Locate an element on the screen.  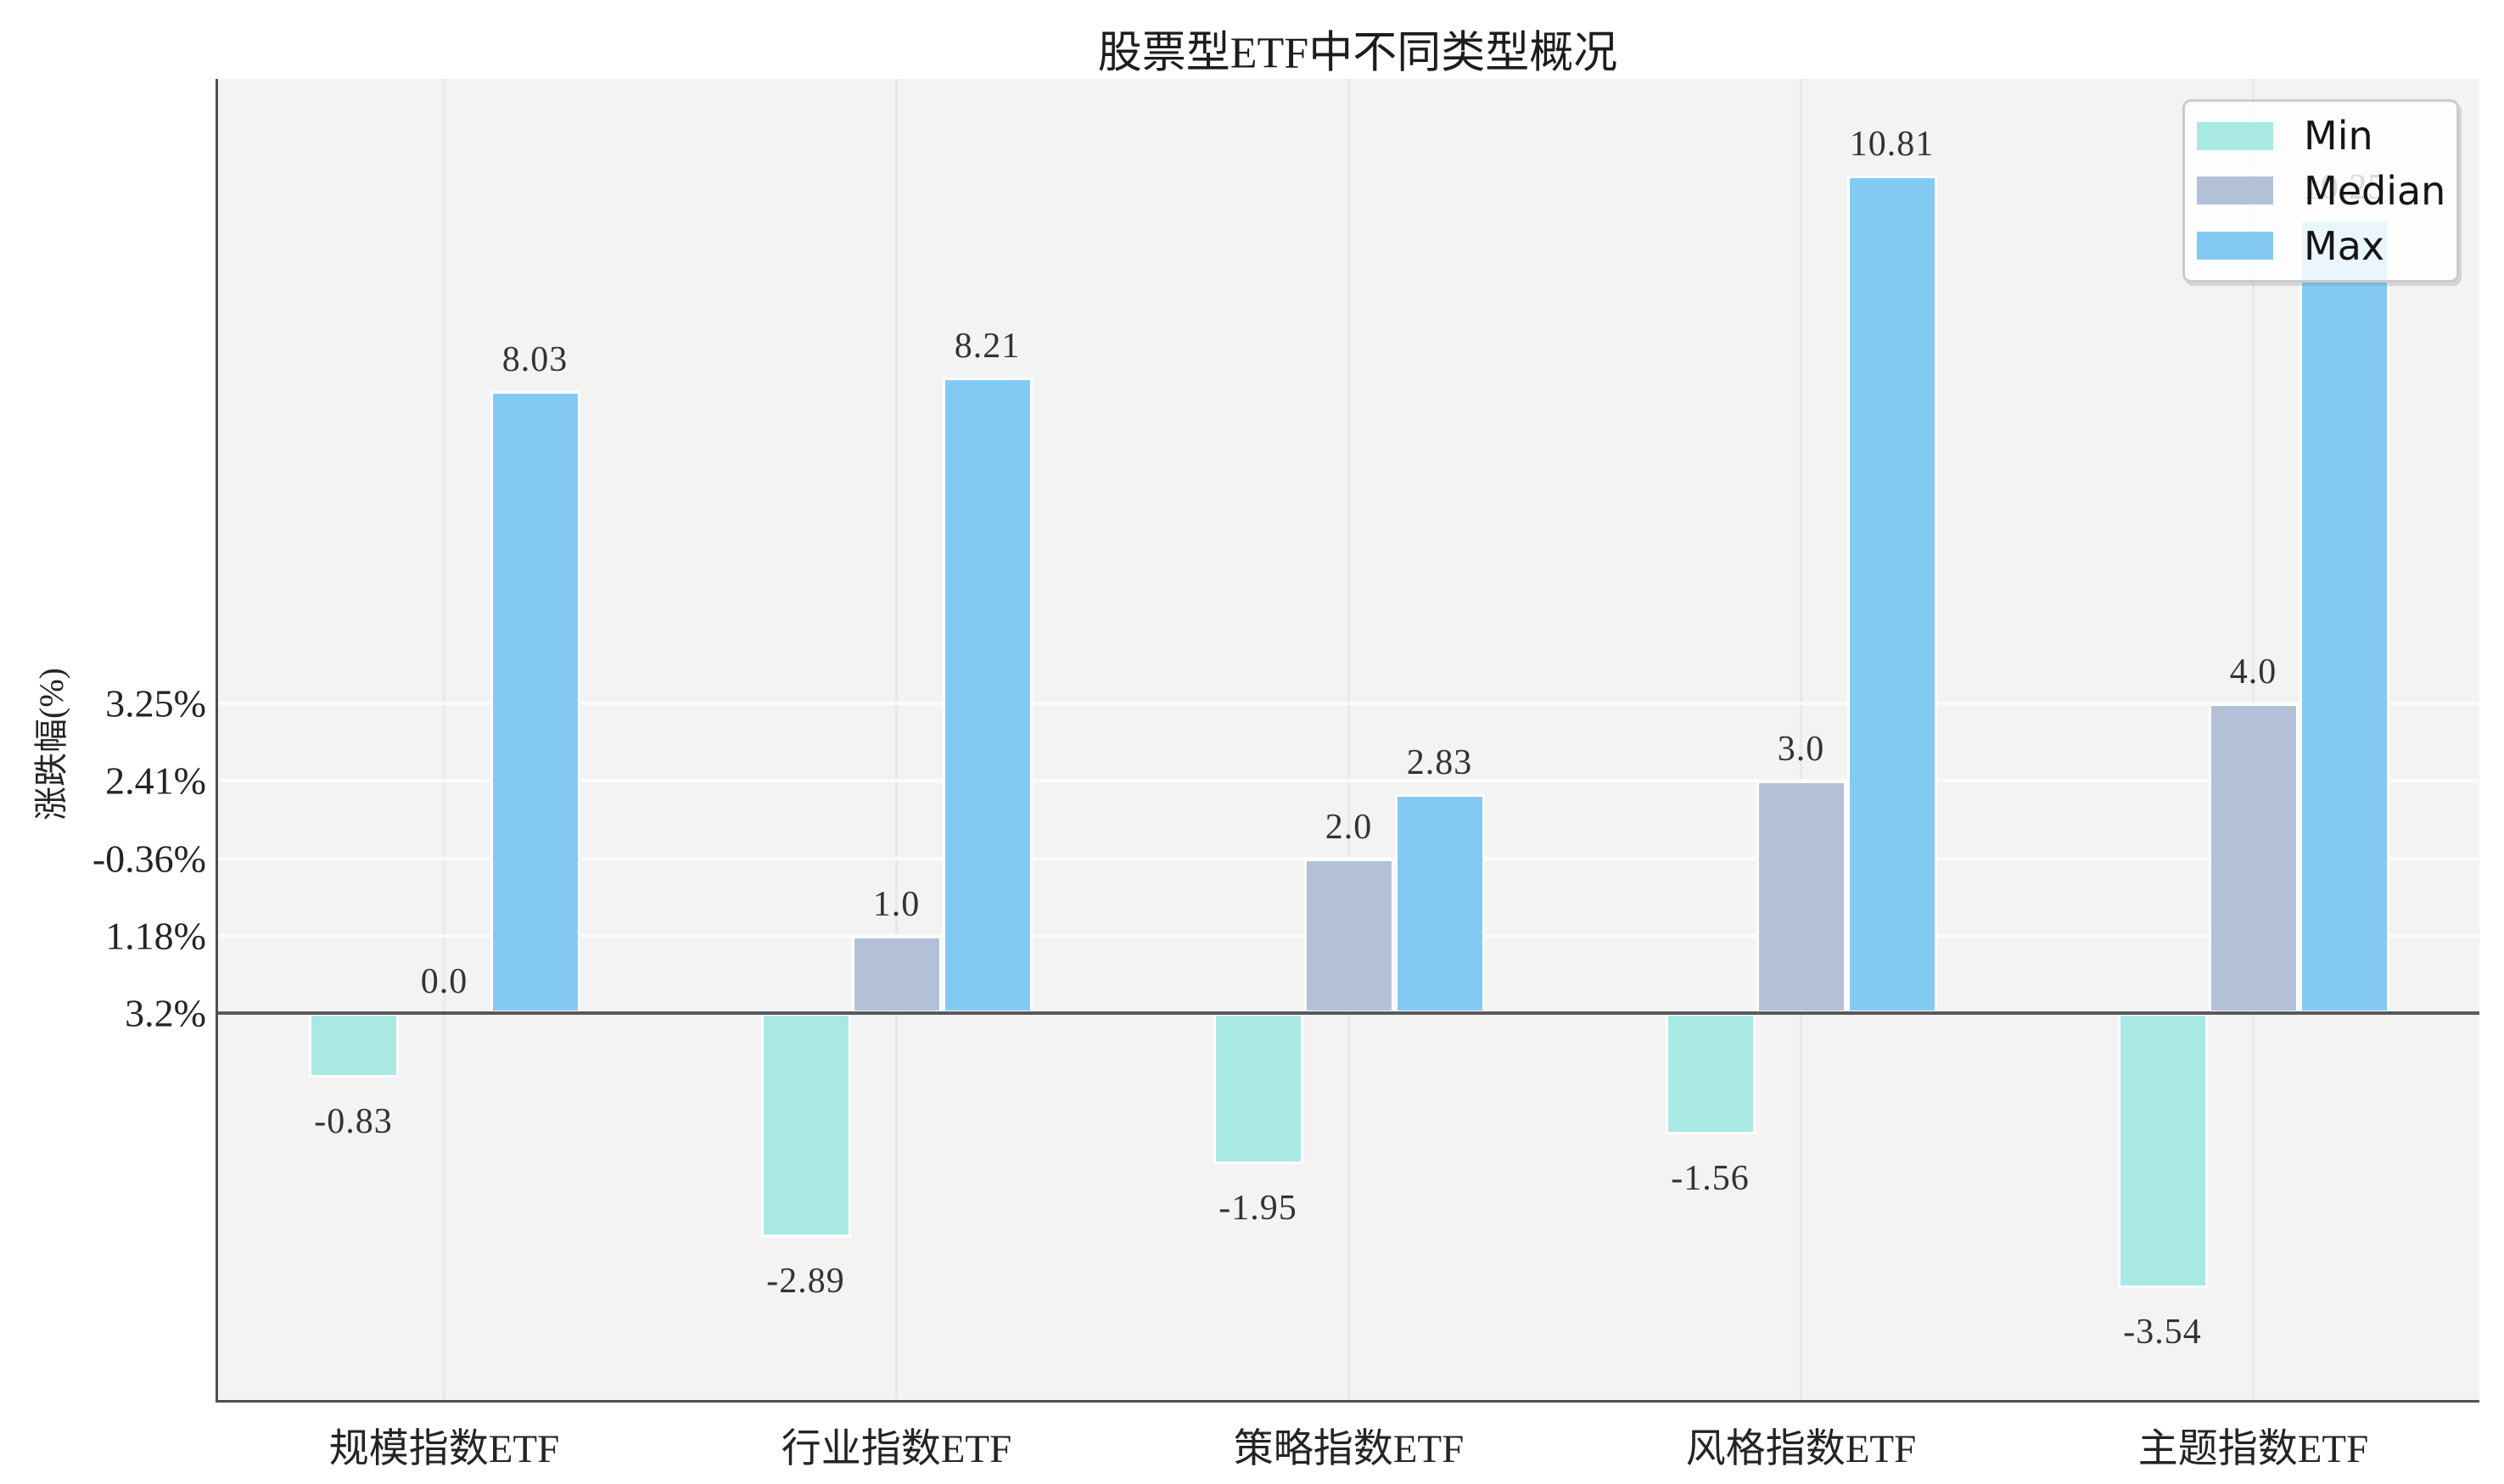
legend: Min Median Max is located at coordinates (2320, 191).